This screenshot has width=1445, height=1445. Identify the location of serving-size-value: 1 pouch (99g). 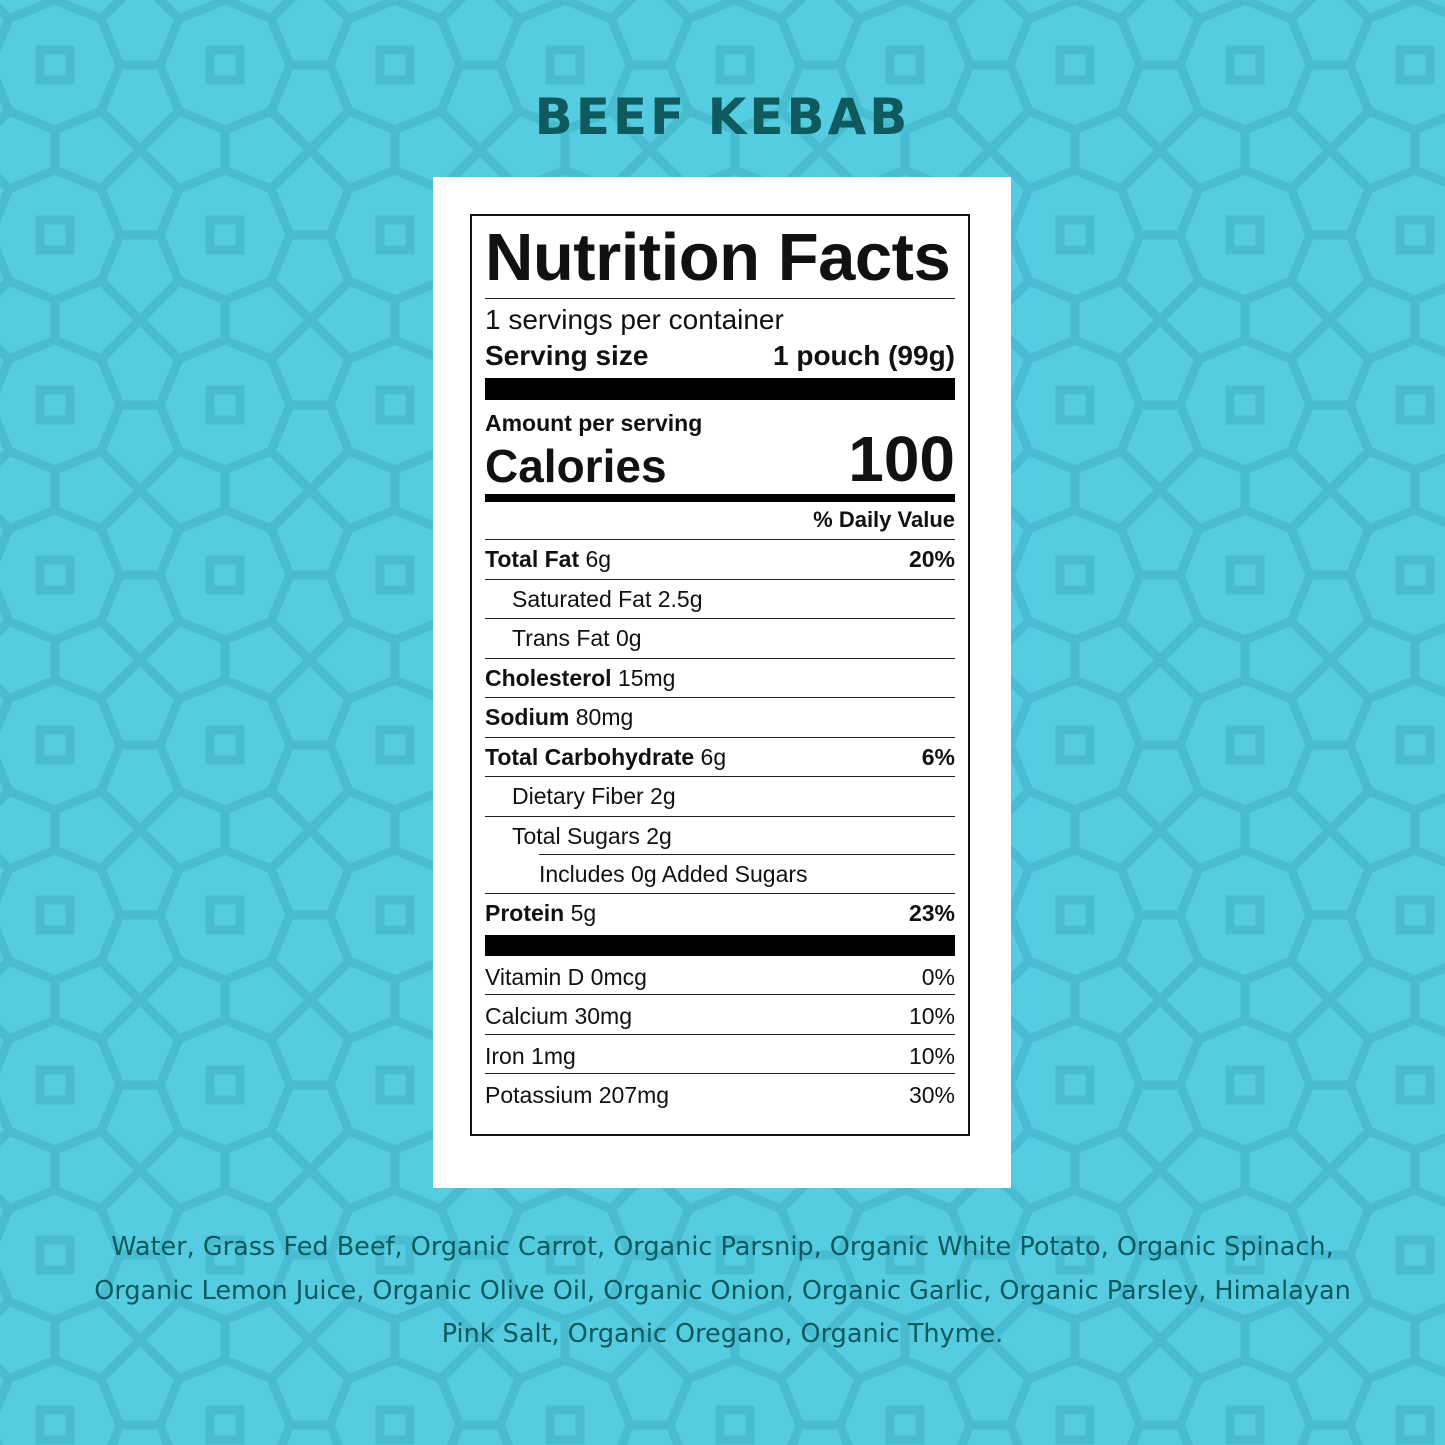
(863, 355).